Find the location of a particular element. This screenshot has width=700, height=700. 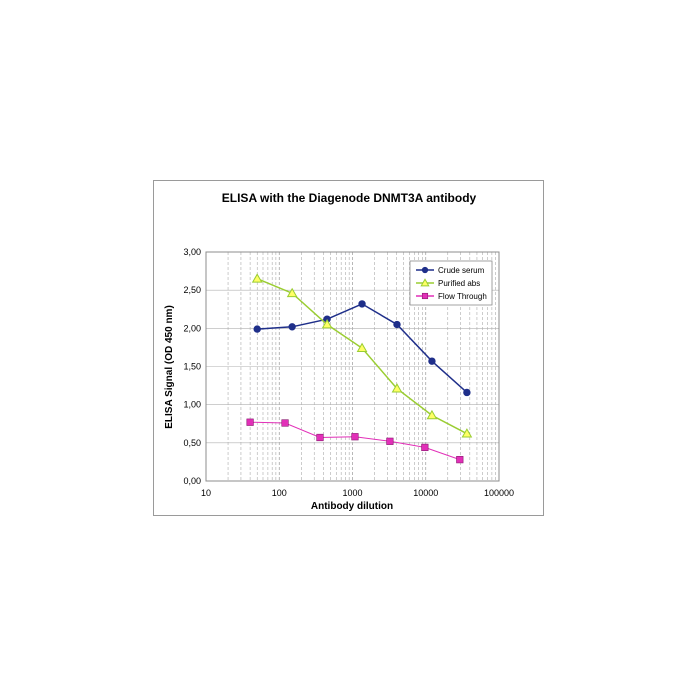

plot-area is located at coordinates (352, 366).